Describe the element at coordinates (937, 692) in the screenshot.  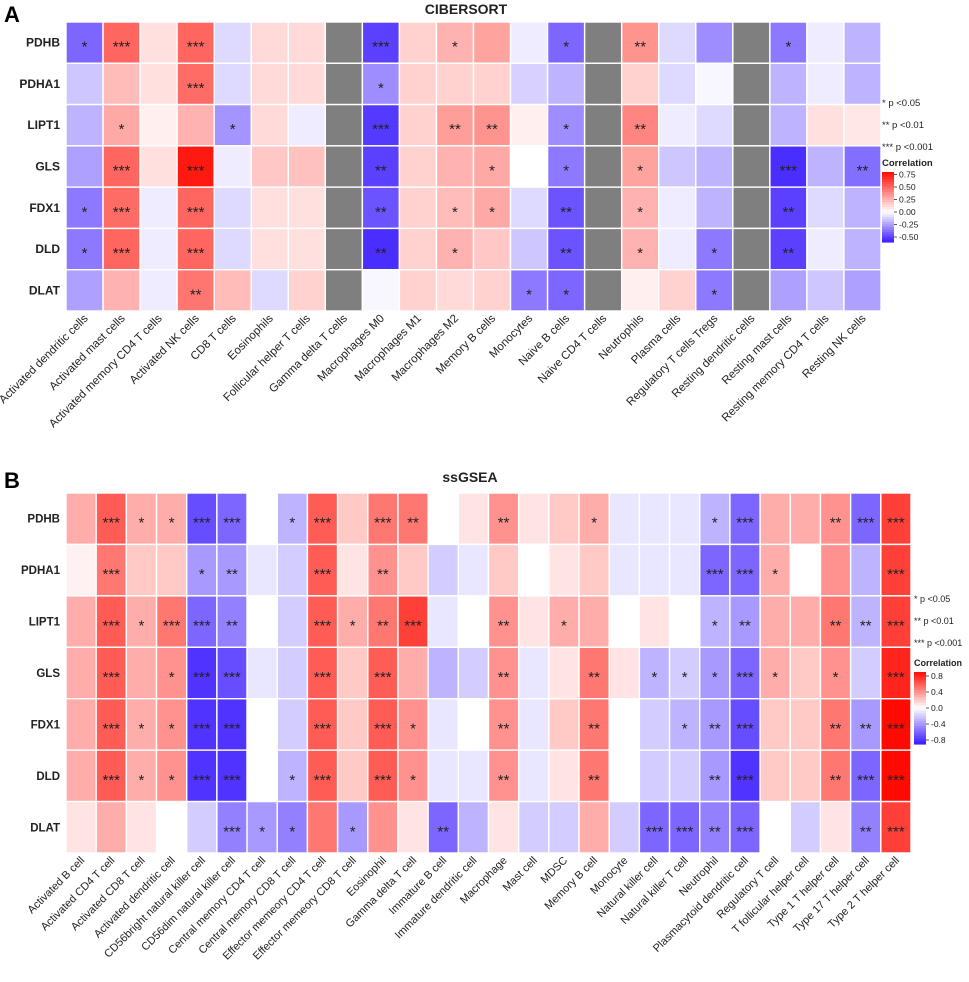
I see `legend-tick-label: 0.4` at that location.